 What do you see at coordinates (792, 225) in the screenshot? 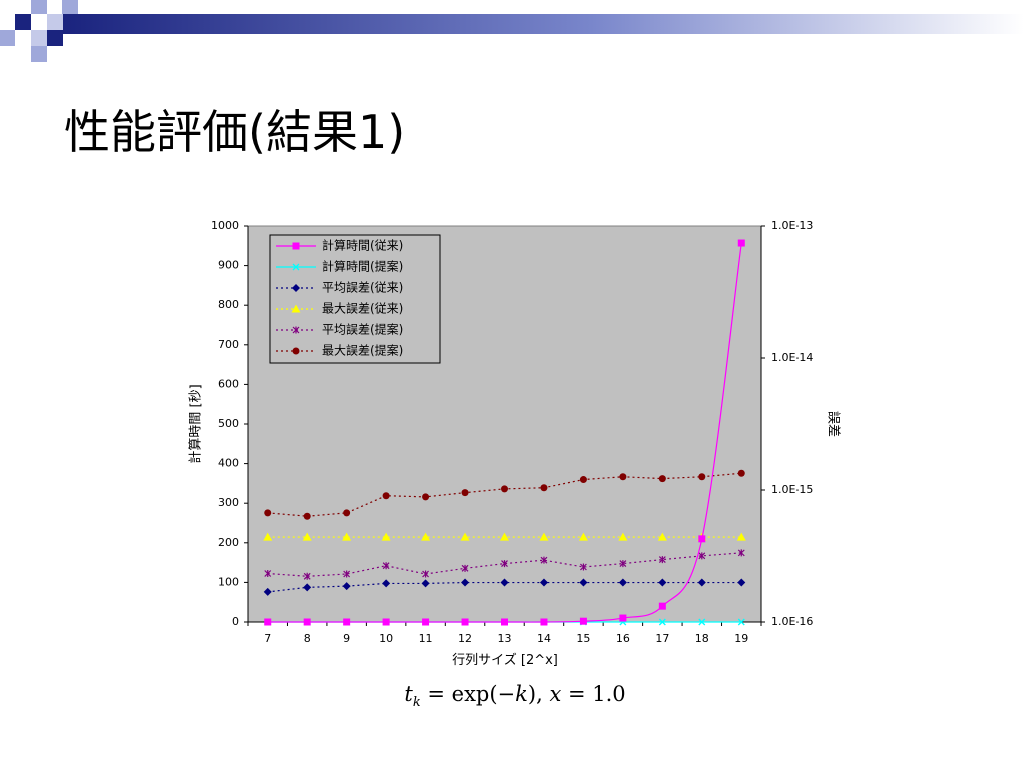
I see `y2-tick-label: 1.0E-13` at bounding box center [792, 225].